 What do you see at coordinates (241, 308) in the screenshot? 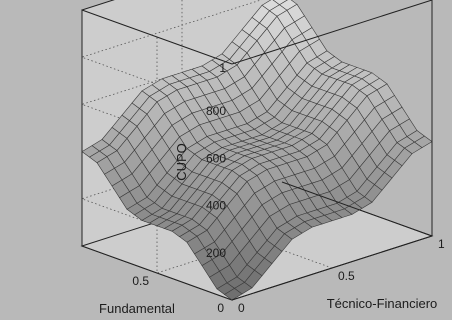
I see `y-tick-label: 0` at bounding box center [241, 308].